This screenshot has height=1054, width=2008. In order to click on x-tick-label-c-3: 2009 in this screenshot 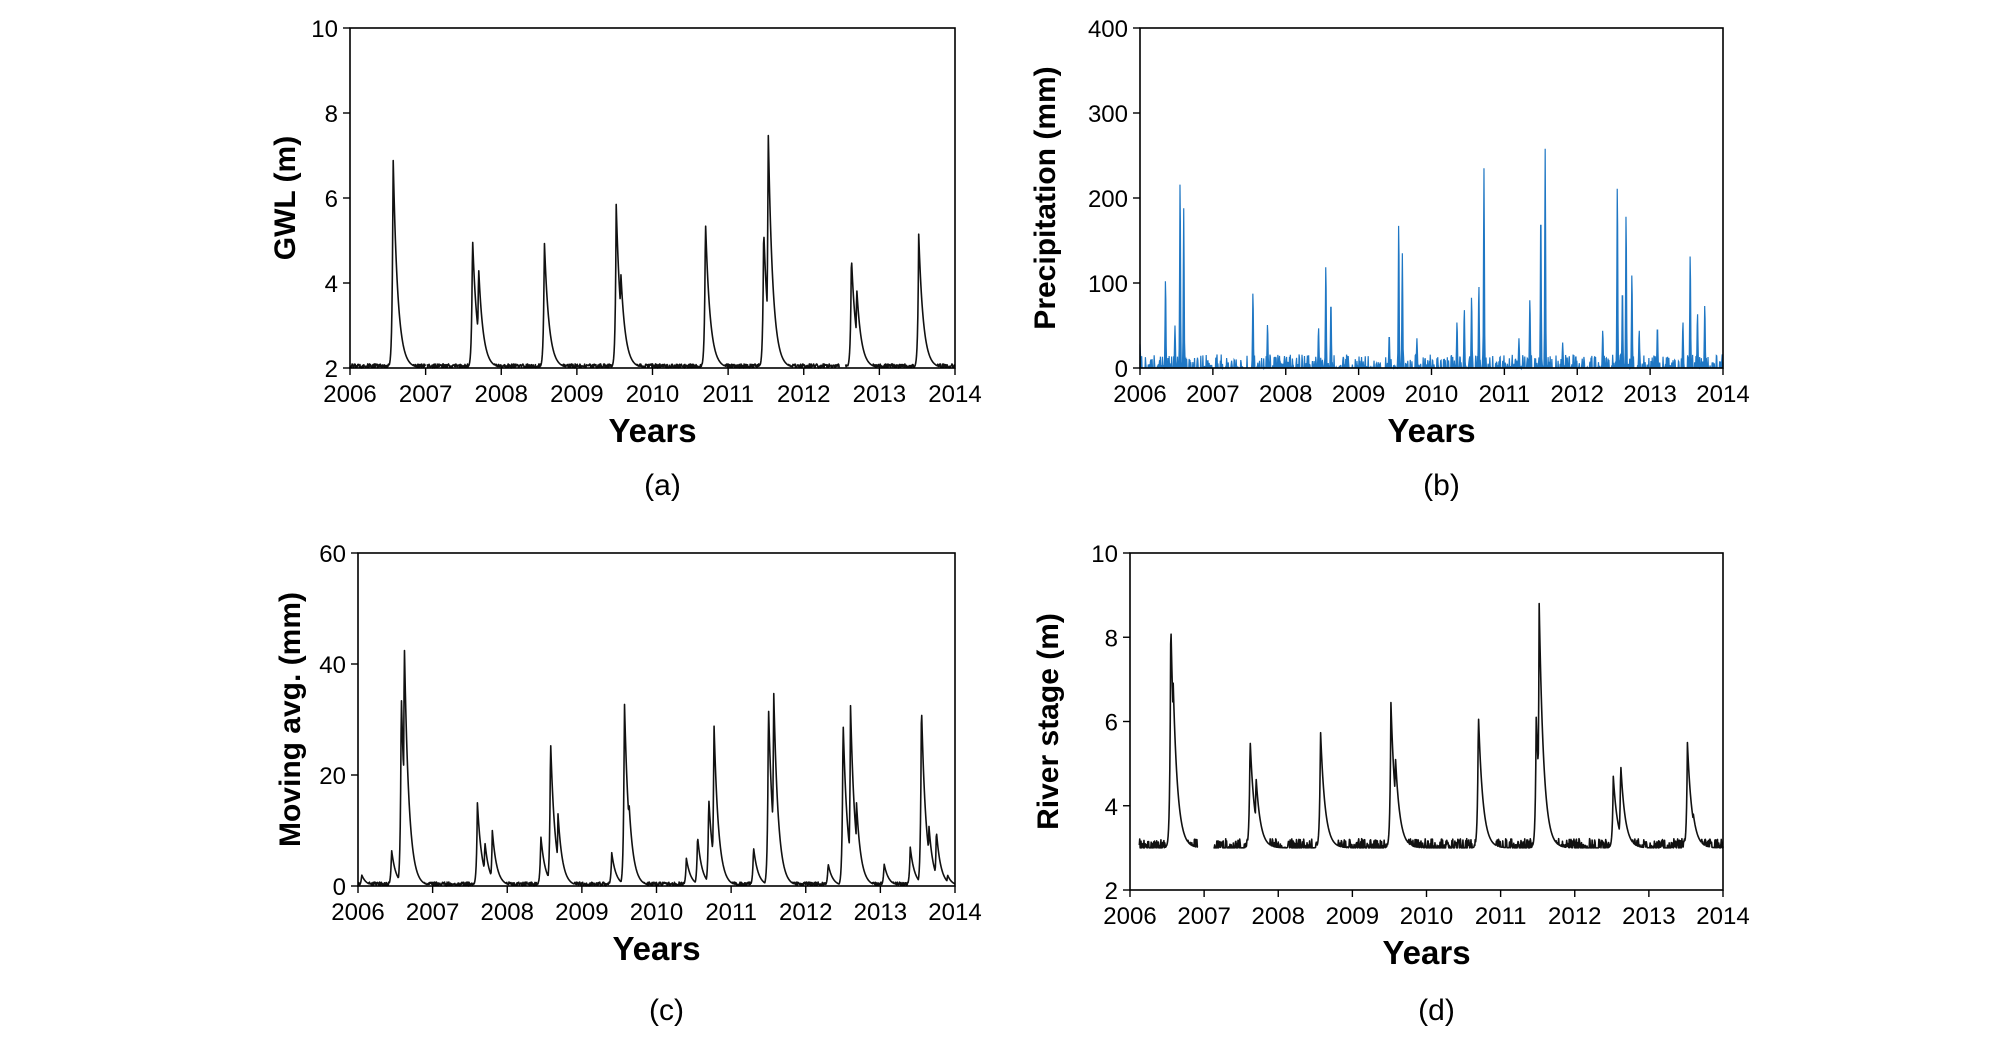, I will do `click(581, 912)`.